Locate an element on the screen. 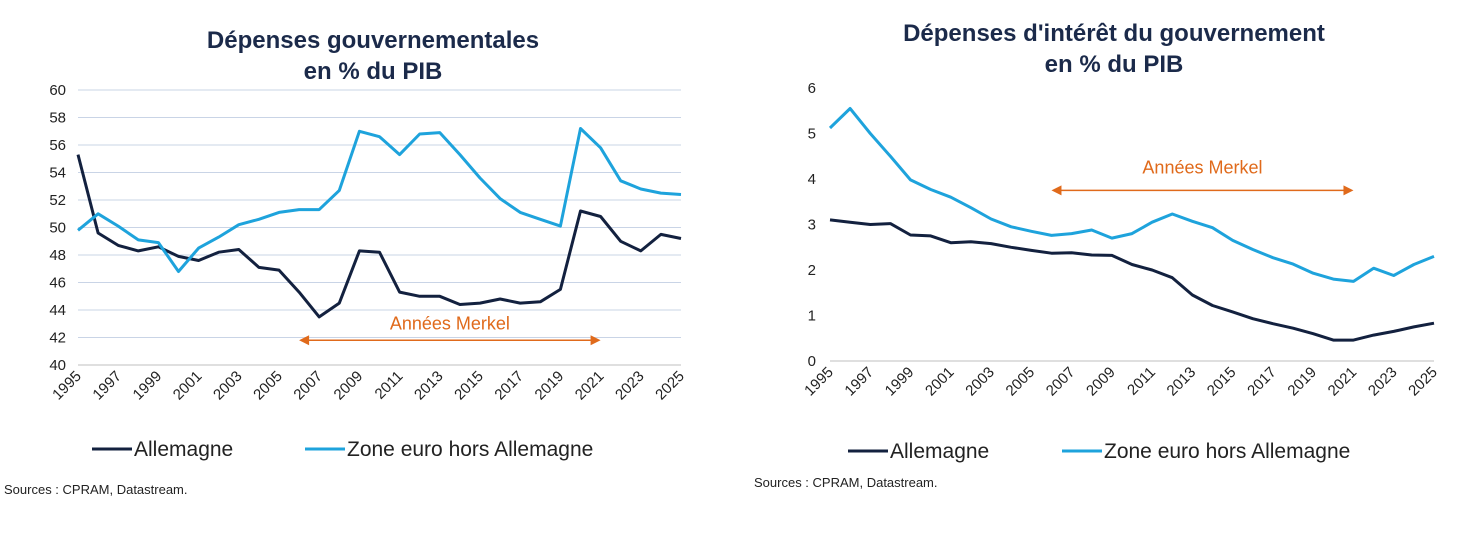  y-tick-label: 54 is located at coordinates (57, 173).